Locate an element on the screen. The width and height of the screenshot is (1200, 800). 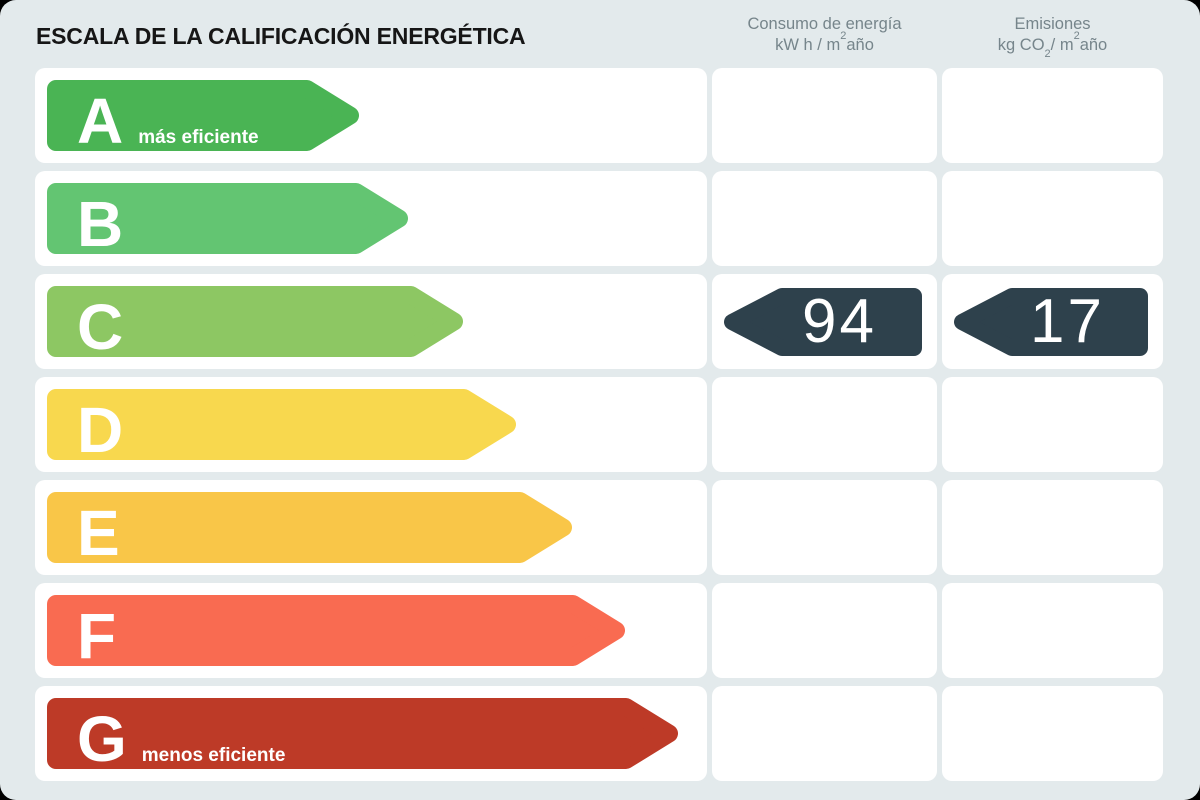
consumption-cell-e is located at coordinates (824, 527).